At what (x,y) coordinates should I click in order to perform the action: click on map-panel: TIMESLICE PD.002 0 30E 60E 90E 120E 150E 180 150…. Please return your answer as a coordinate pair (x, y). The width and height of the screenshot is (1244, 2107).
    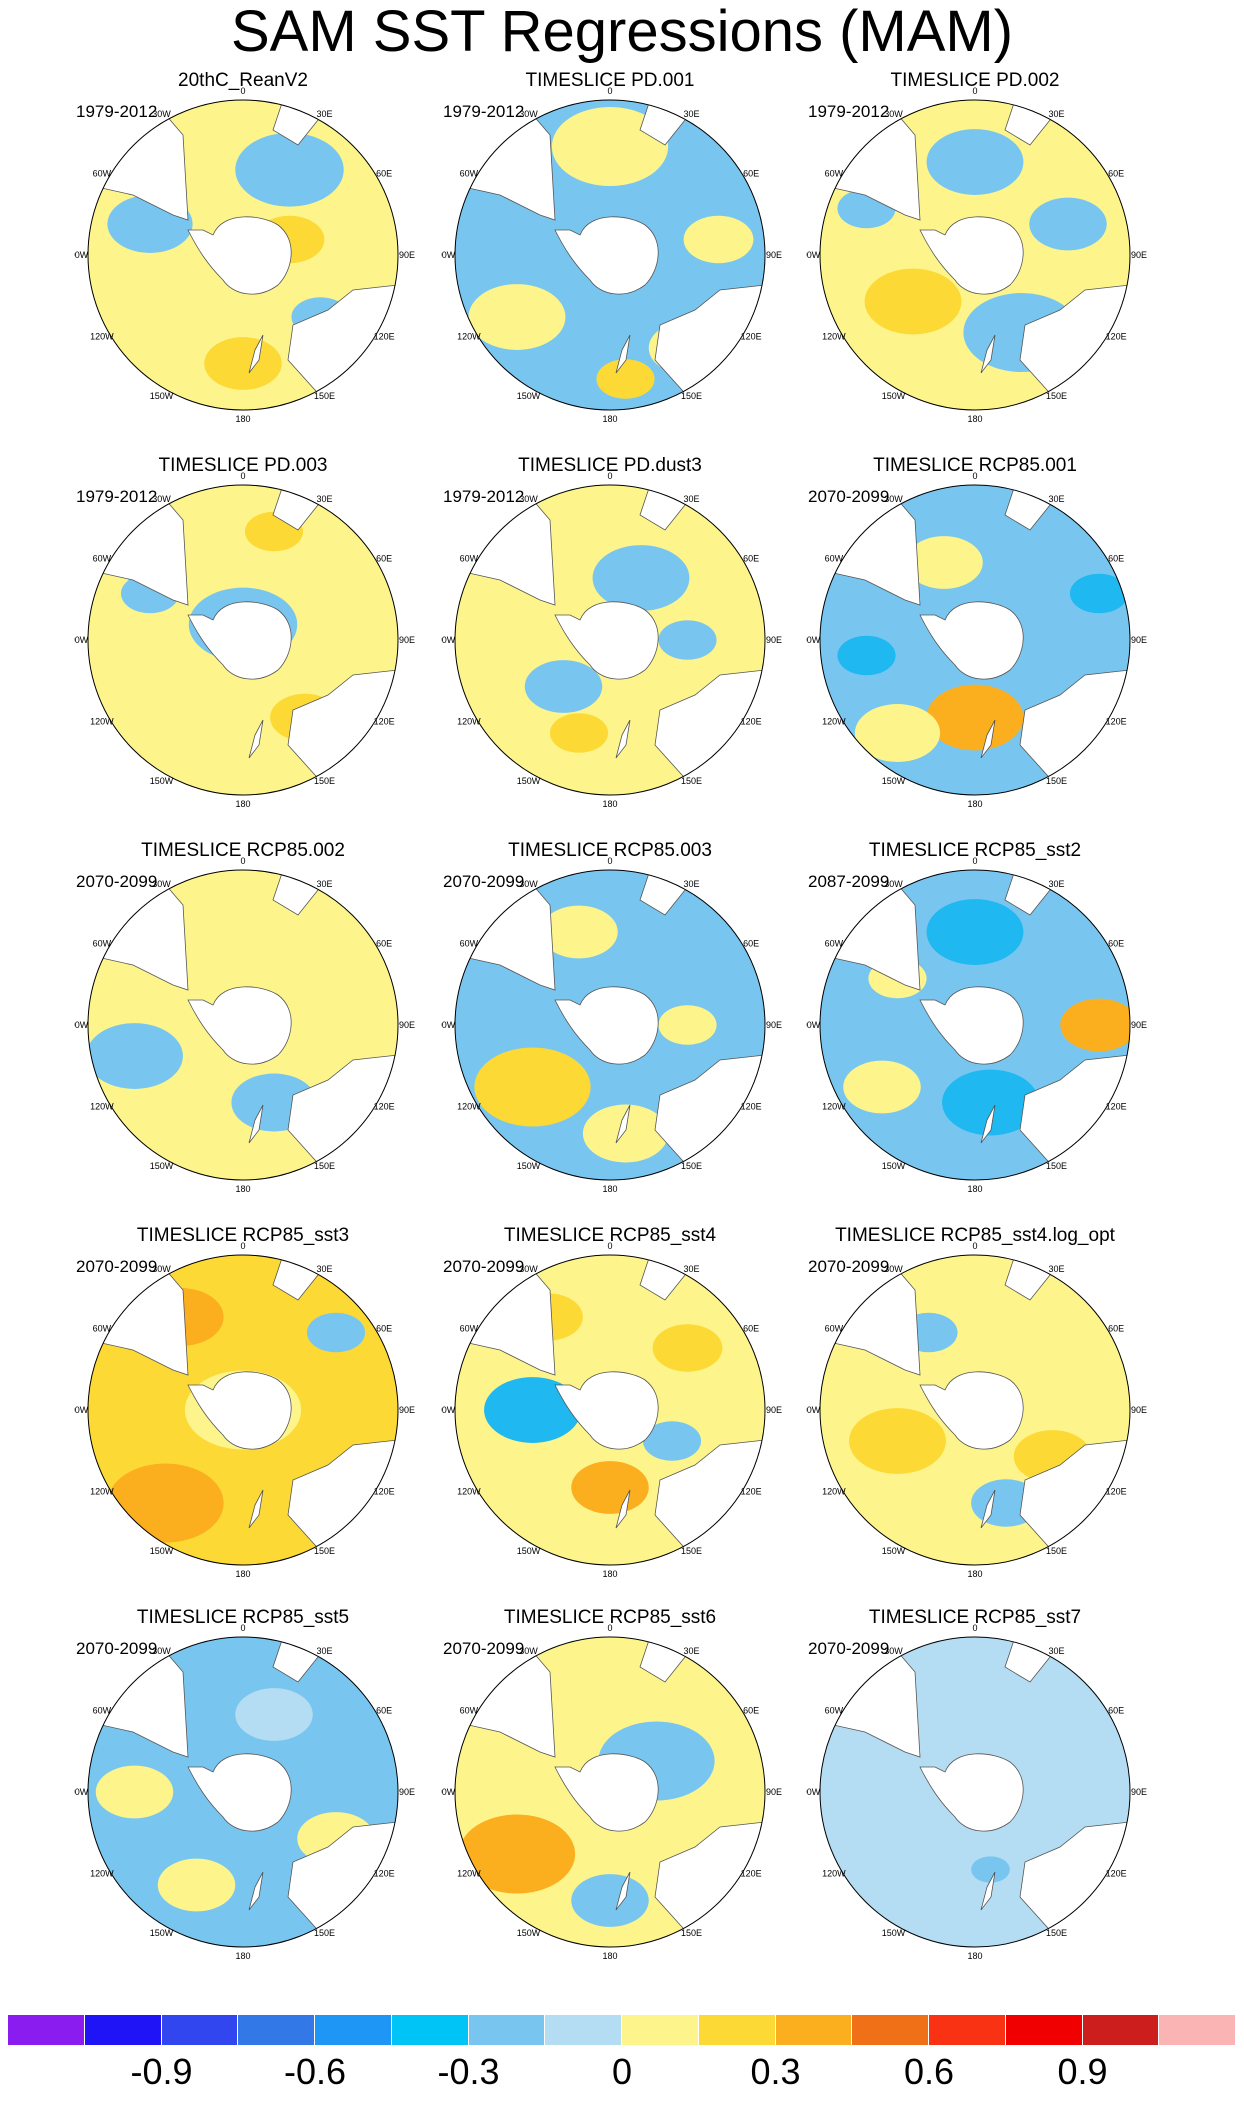
    Looking at the image, I should click on (1006, 260).